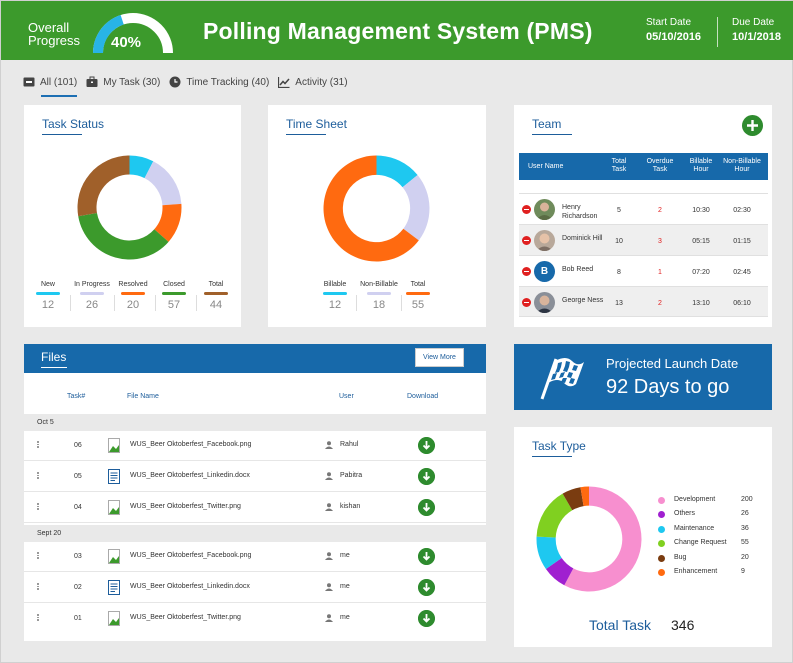 The image size is (793, 663). What do you see at coordinates (713, 516) in the screenshot?
I see `legend-others: Others 26` at bounding box center [713, 516].